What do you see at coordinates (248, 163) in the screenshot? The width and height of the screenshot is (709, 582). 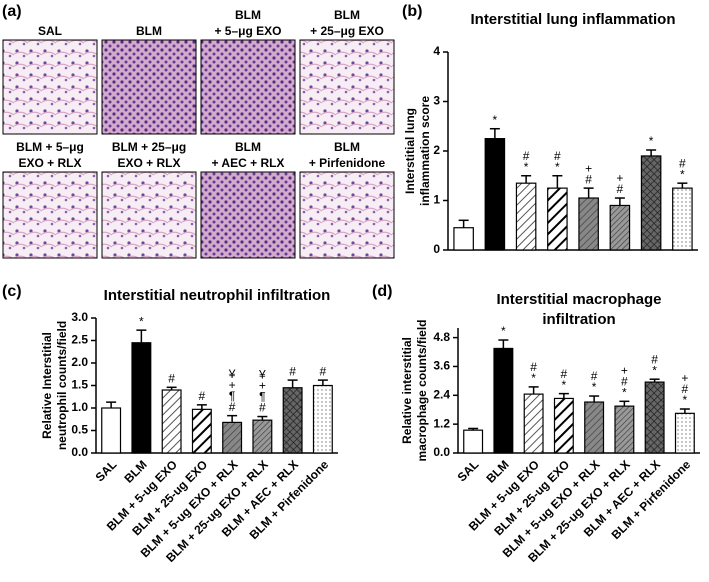 I see `micrograph-label: + AEC + RLX` at bounding box center [248, 163].